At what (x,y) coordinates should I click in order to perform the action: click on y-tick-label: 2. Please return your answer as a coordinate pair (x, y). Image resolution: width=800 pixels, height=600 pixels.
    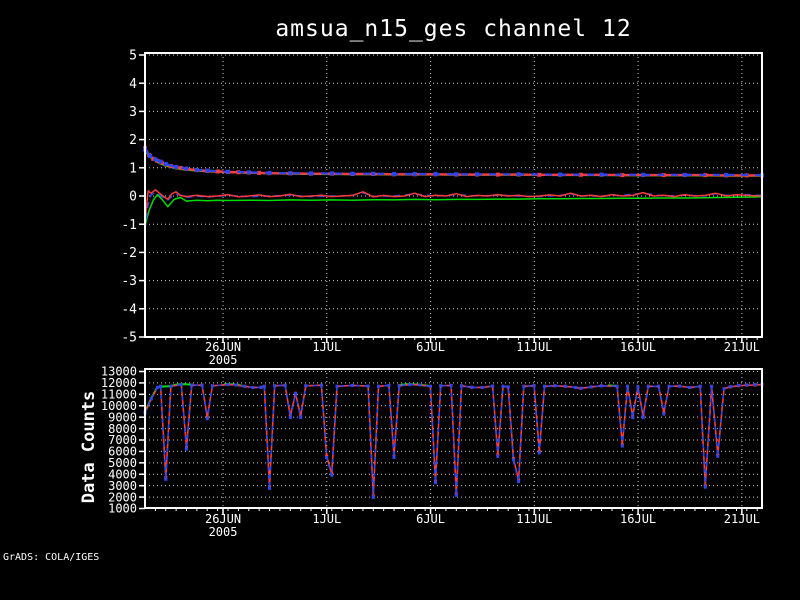
    Looking at the image, I should click on (133, 140).